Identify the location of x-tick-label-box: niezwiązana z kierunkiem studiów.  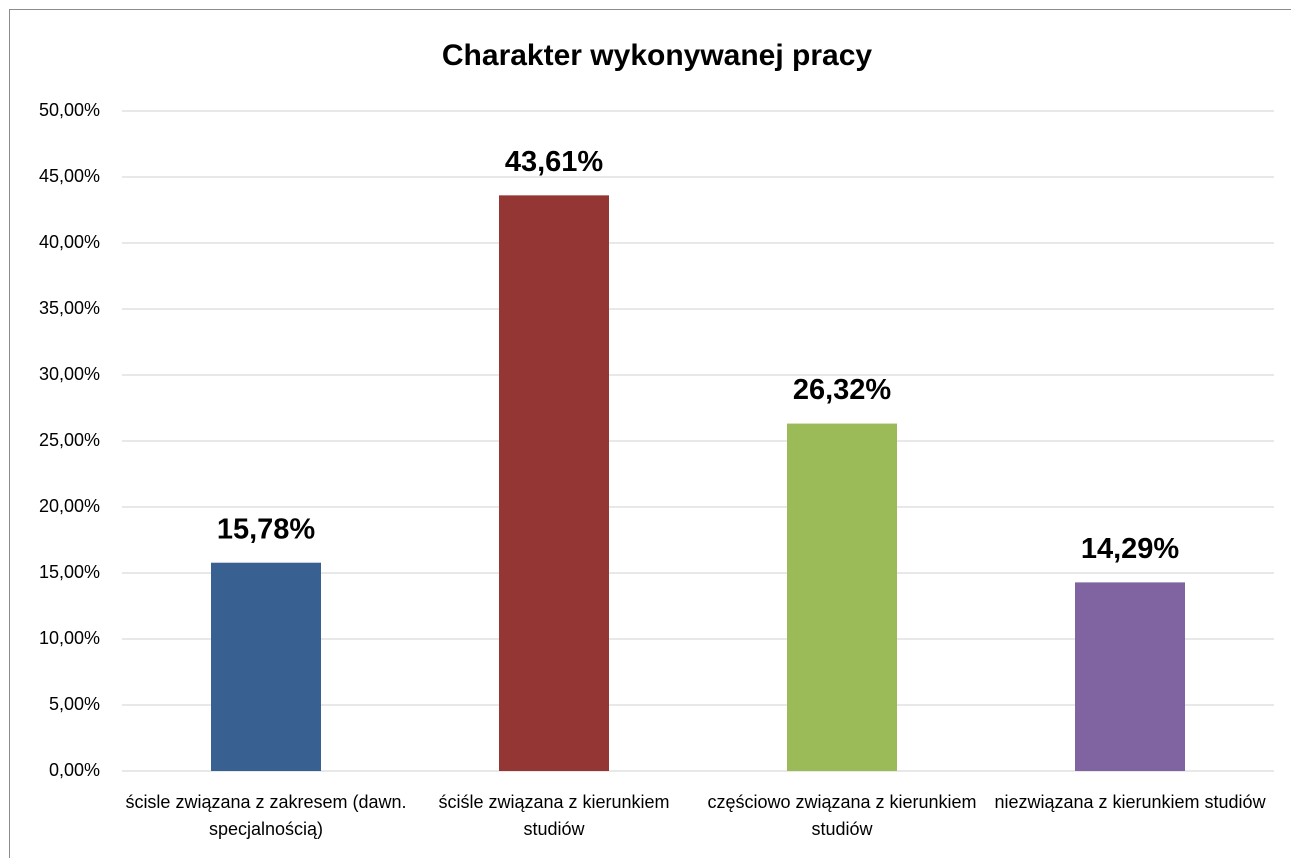
(1130, 802).